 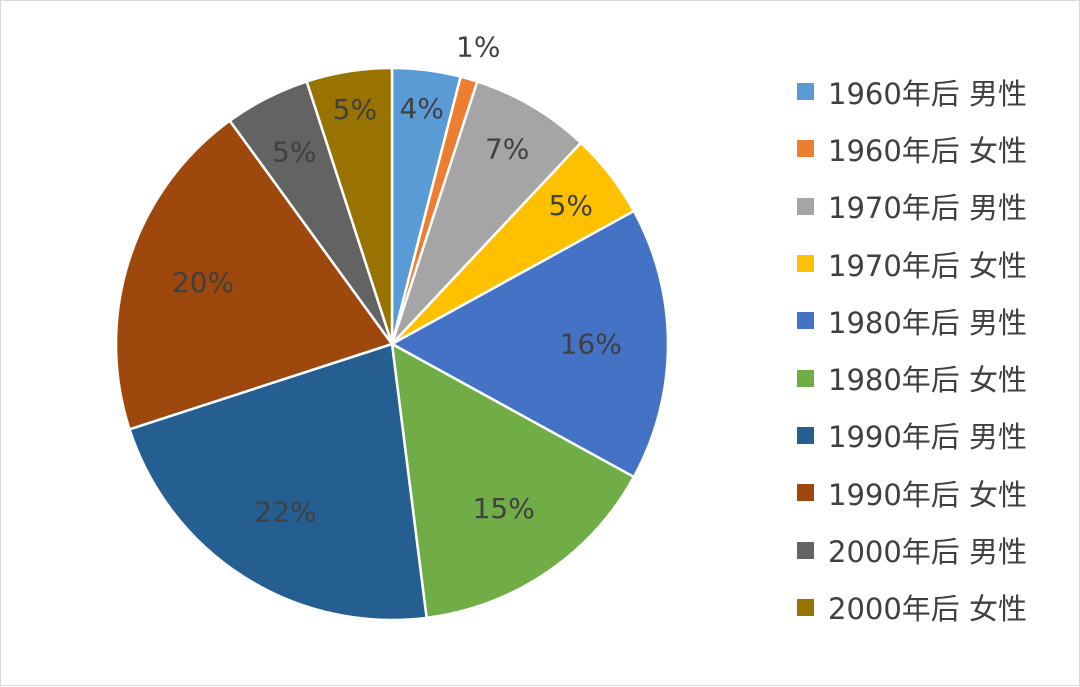 I want to click on legend-item-5: 1980年后 男性, so click(x=912, y=320).